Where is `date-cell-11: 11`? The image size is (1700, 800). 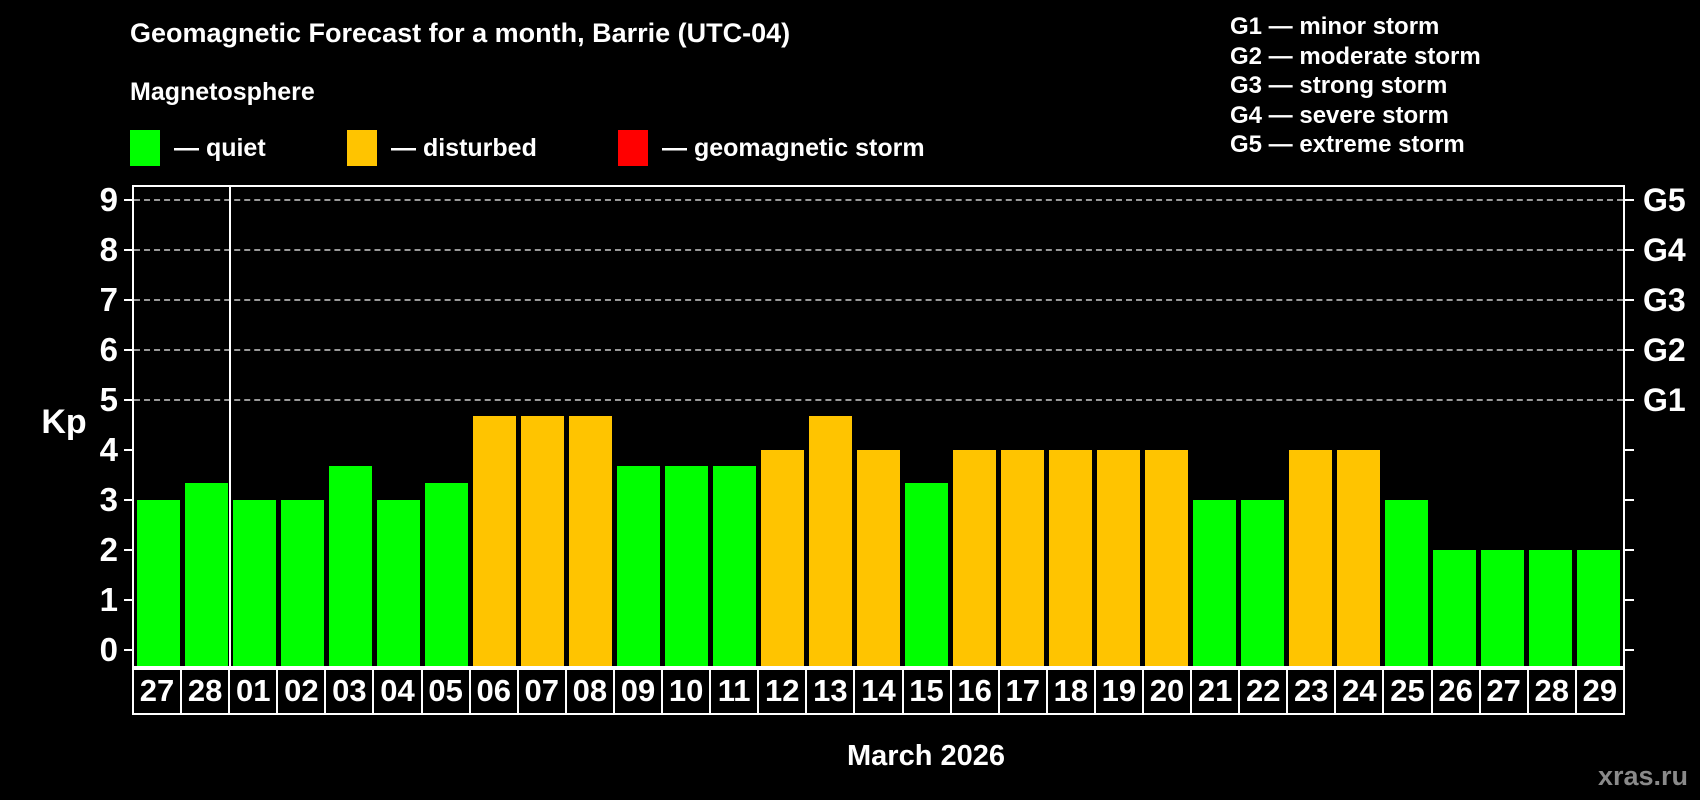
date-cell-11: 11 is located at coordinates (734, 691).